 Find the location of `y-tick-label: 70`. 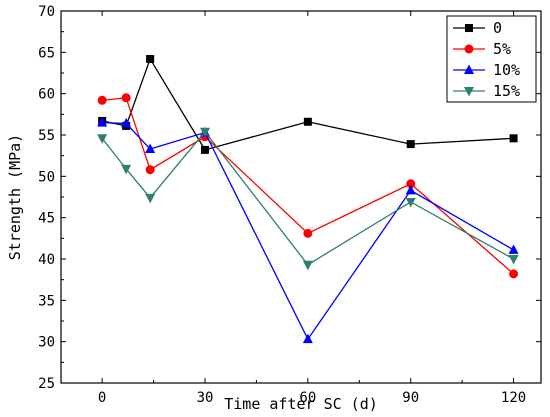

y-tick-label: 70 is located at coordinates (46, 12).